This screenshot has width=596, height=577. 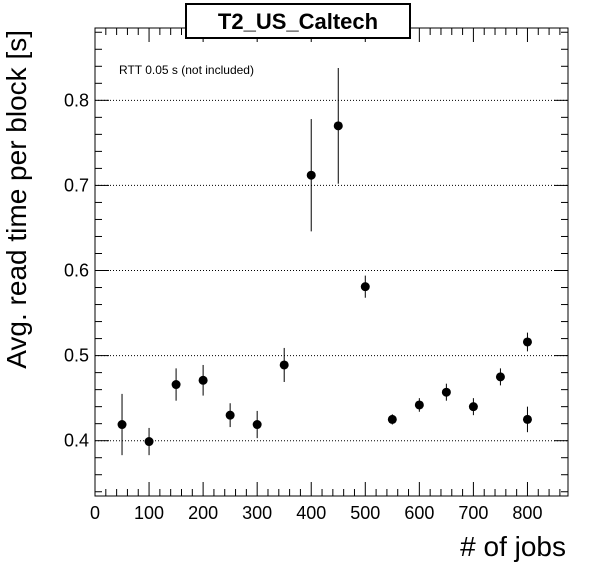 What do you see at coordinates (186, 70) in the screenshot?
I see `chart-annotation: RTT 0.05 s (not included)` at bounding box center [186, 70].